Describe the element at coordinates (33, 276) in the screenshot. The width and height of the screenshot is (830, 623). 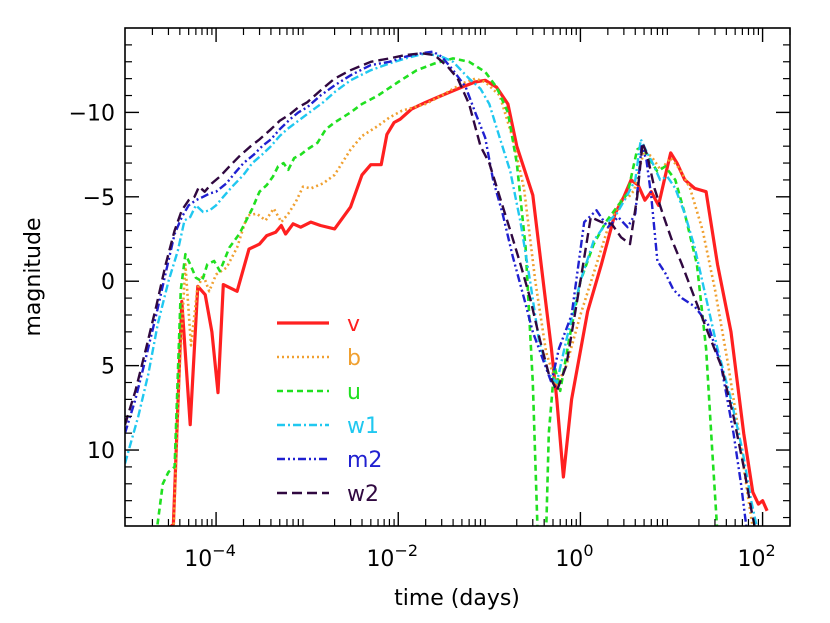
I see `y-axis-label: magnitude` at that location.